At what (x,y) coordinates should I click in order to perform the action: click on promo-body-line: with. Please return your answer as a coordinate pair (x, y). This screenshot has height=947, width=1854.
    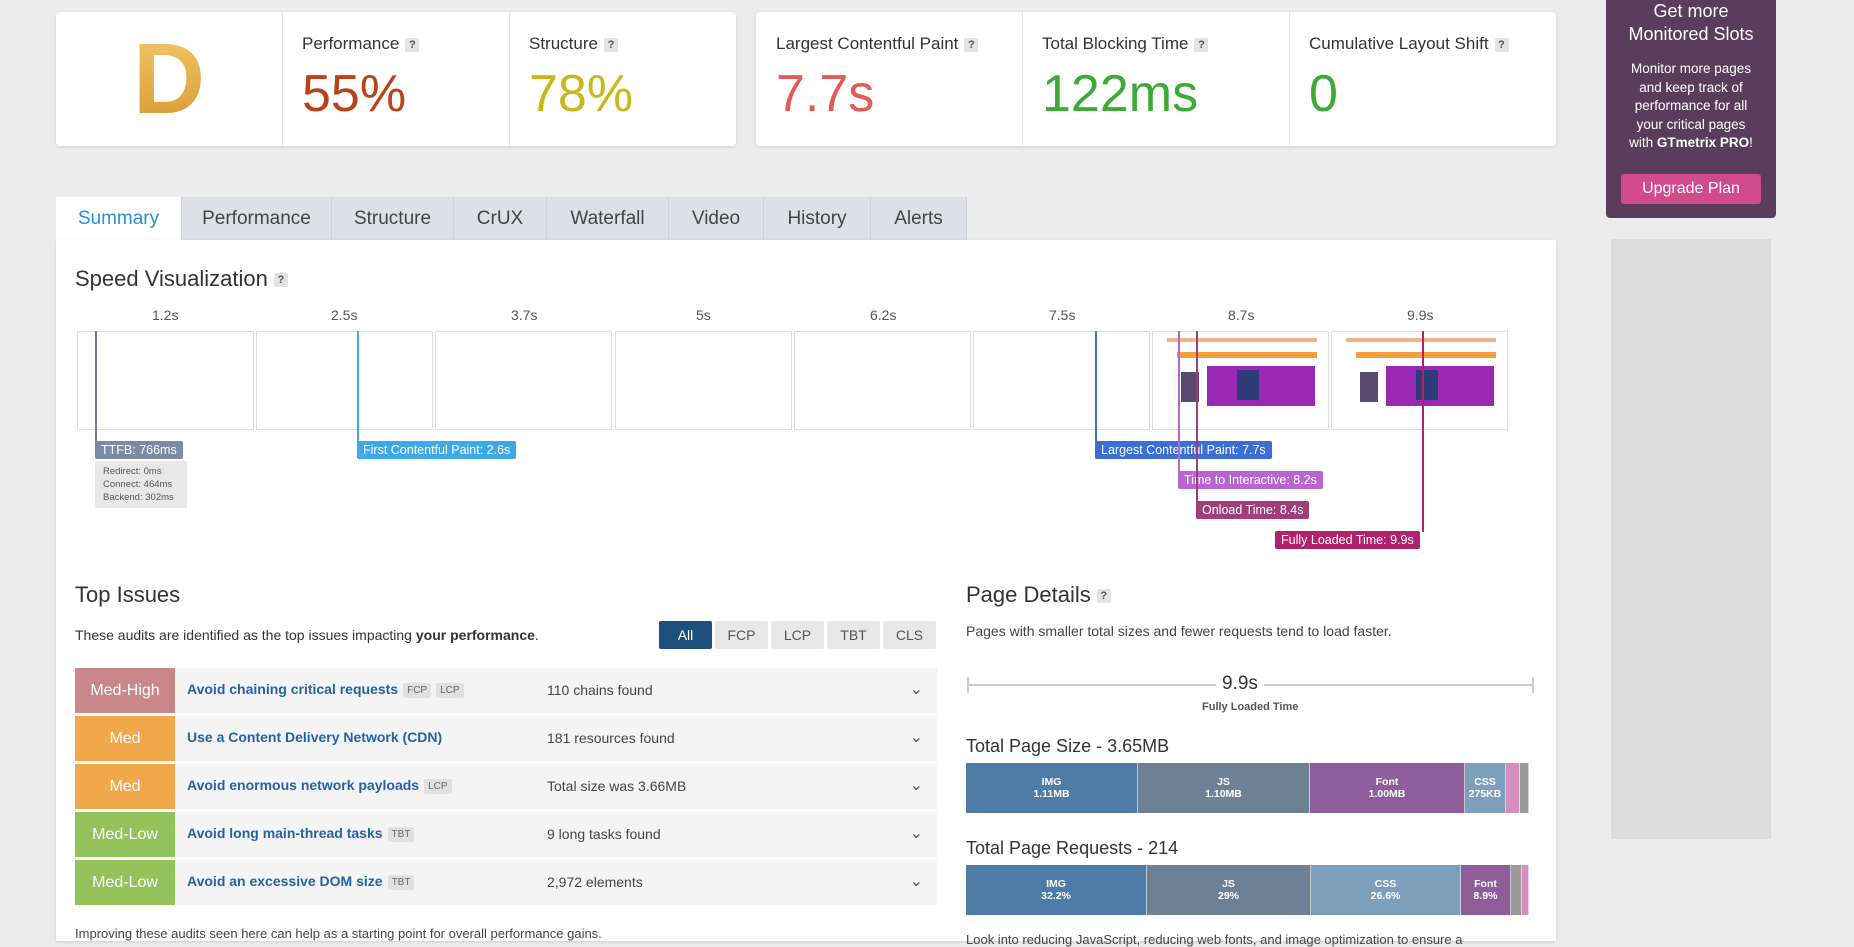
    Looking at the image, I should click on (1643, 142).